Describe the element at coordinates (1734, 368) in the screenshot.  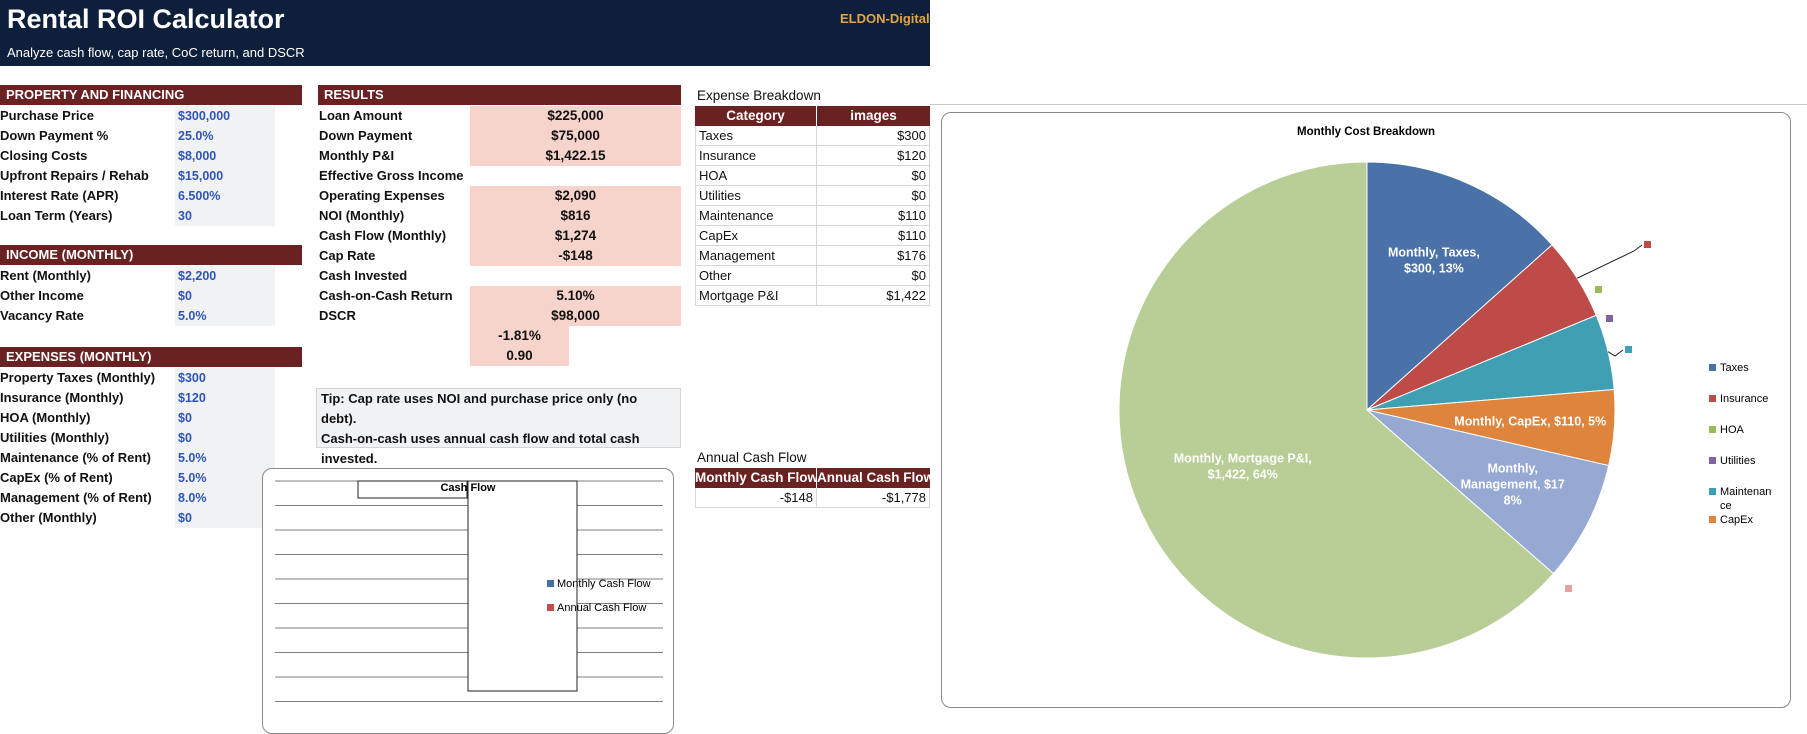
I see `legend-label: Taxes` at that location.